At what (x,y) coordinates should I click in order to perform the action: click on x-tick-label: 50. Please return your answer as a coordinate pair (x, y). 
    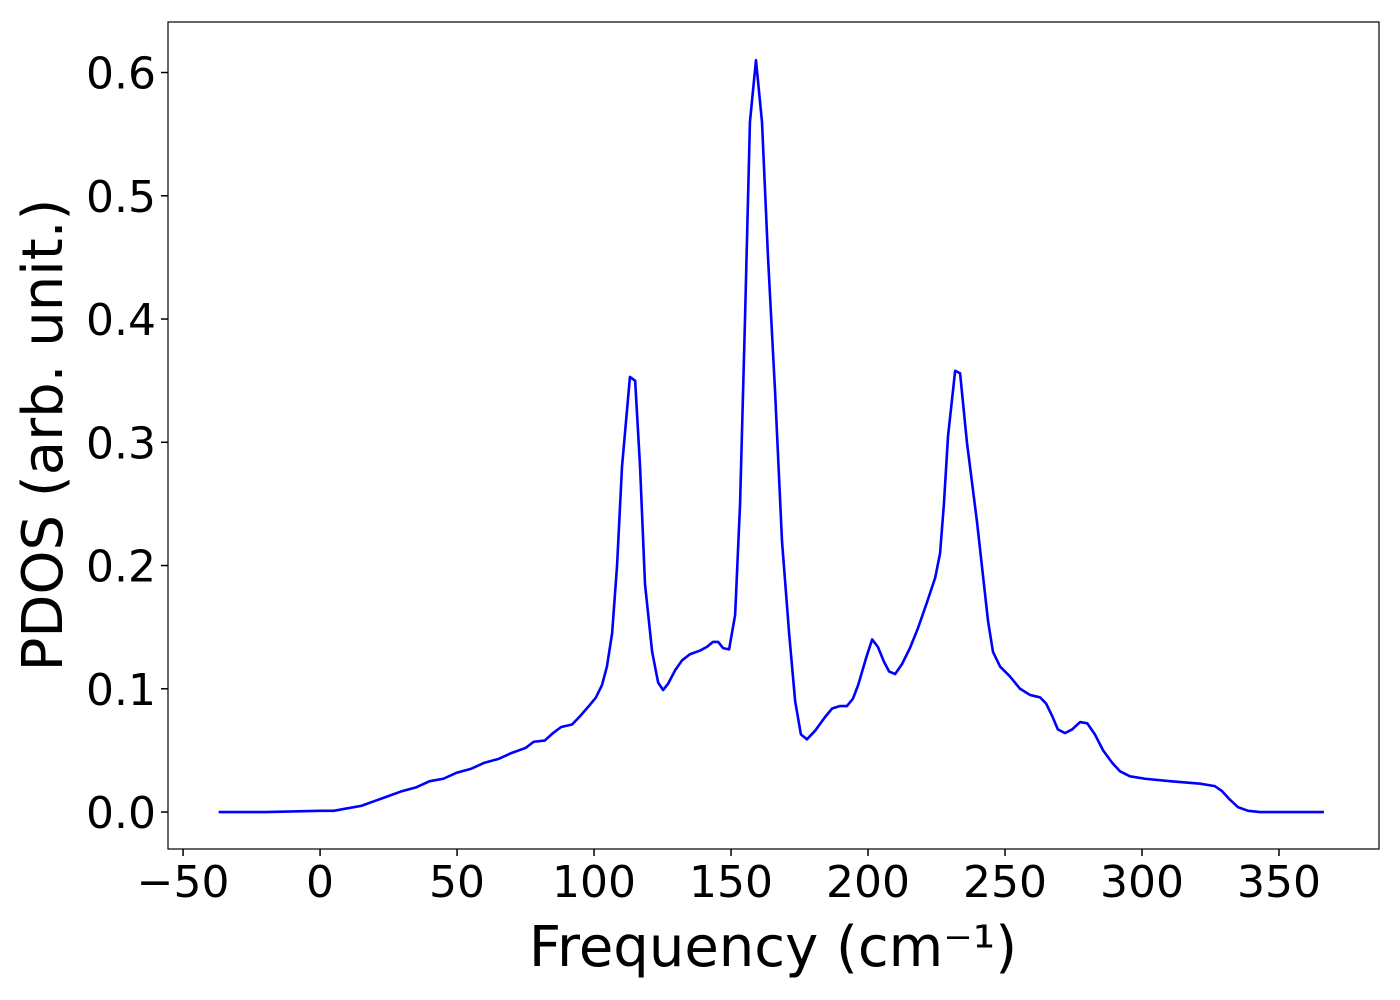
    Looking at the image, I should click on (457, 882).